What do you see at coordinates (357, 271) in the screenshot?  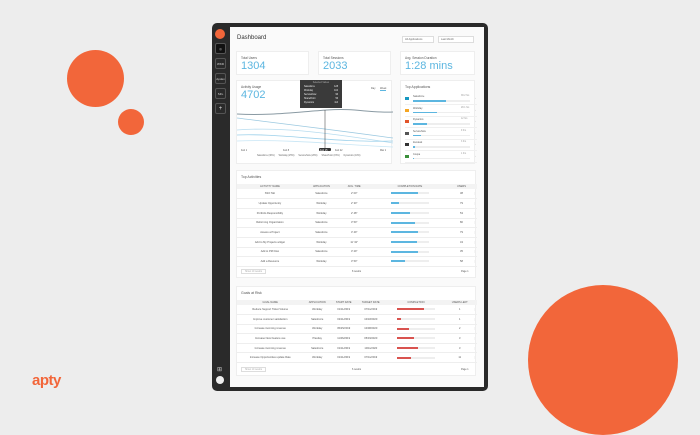 I see `results-count: 8 results` at bounding box center [357, 271].